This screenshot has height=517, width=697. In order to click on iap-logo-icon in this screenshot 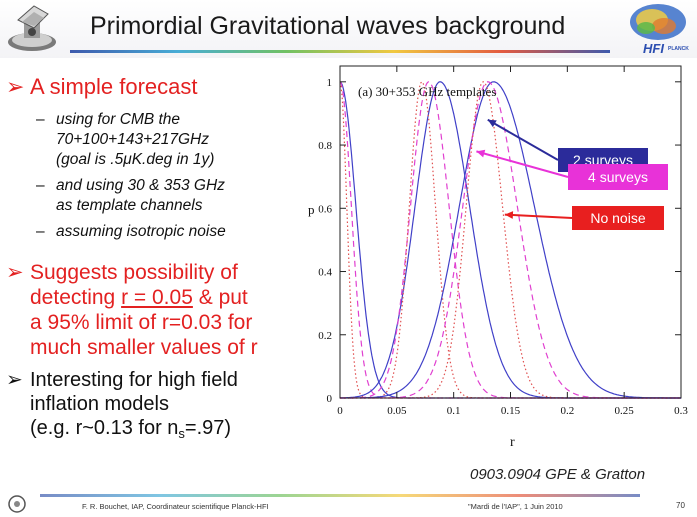, I will do `click(17, 504)`.